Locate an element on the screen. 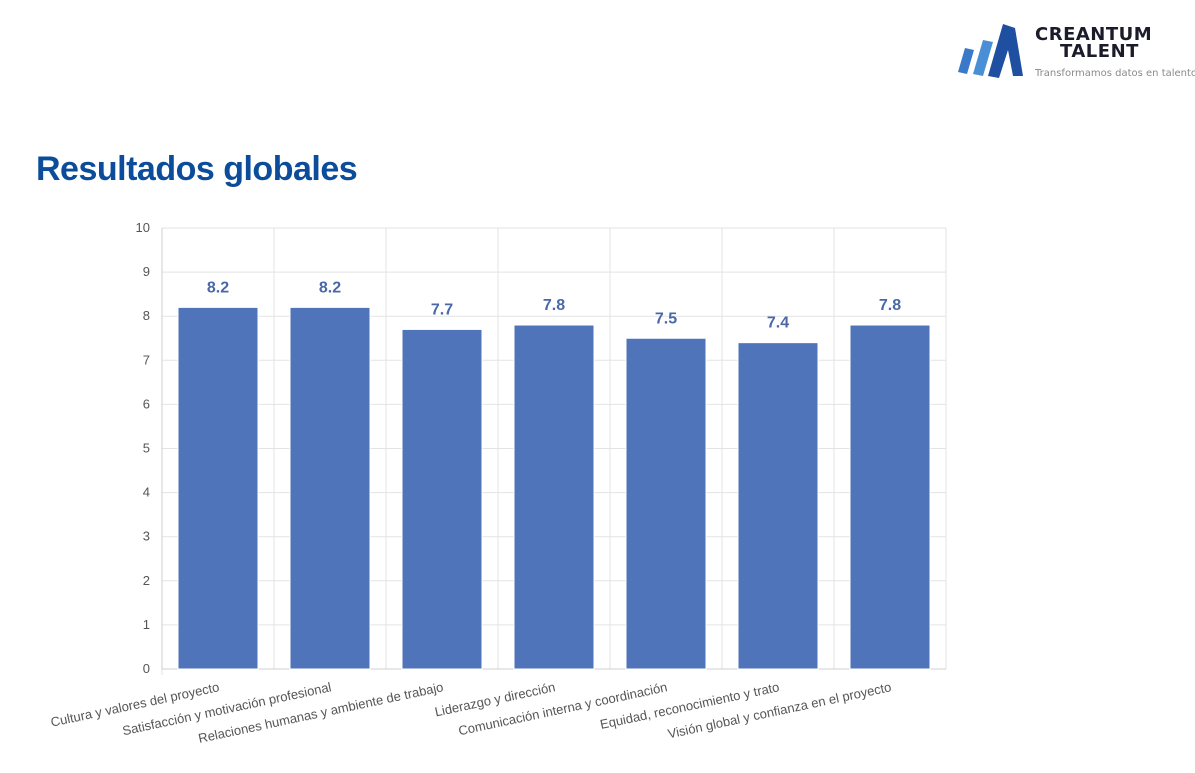  y-tick-label: 2 is located at coordinates (146, 580).